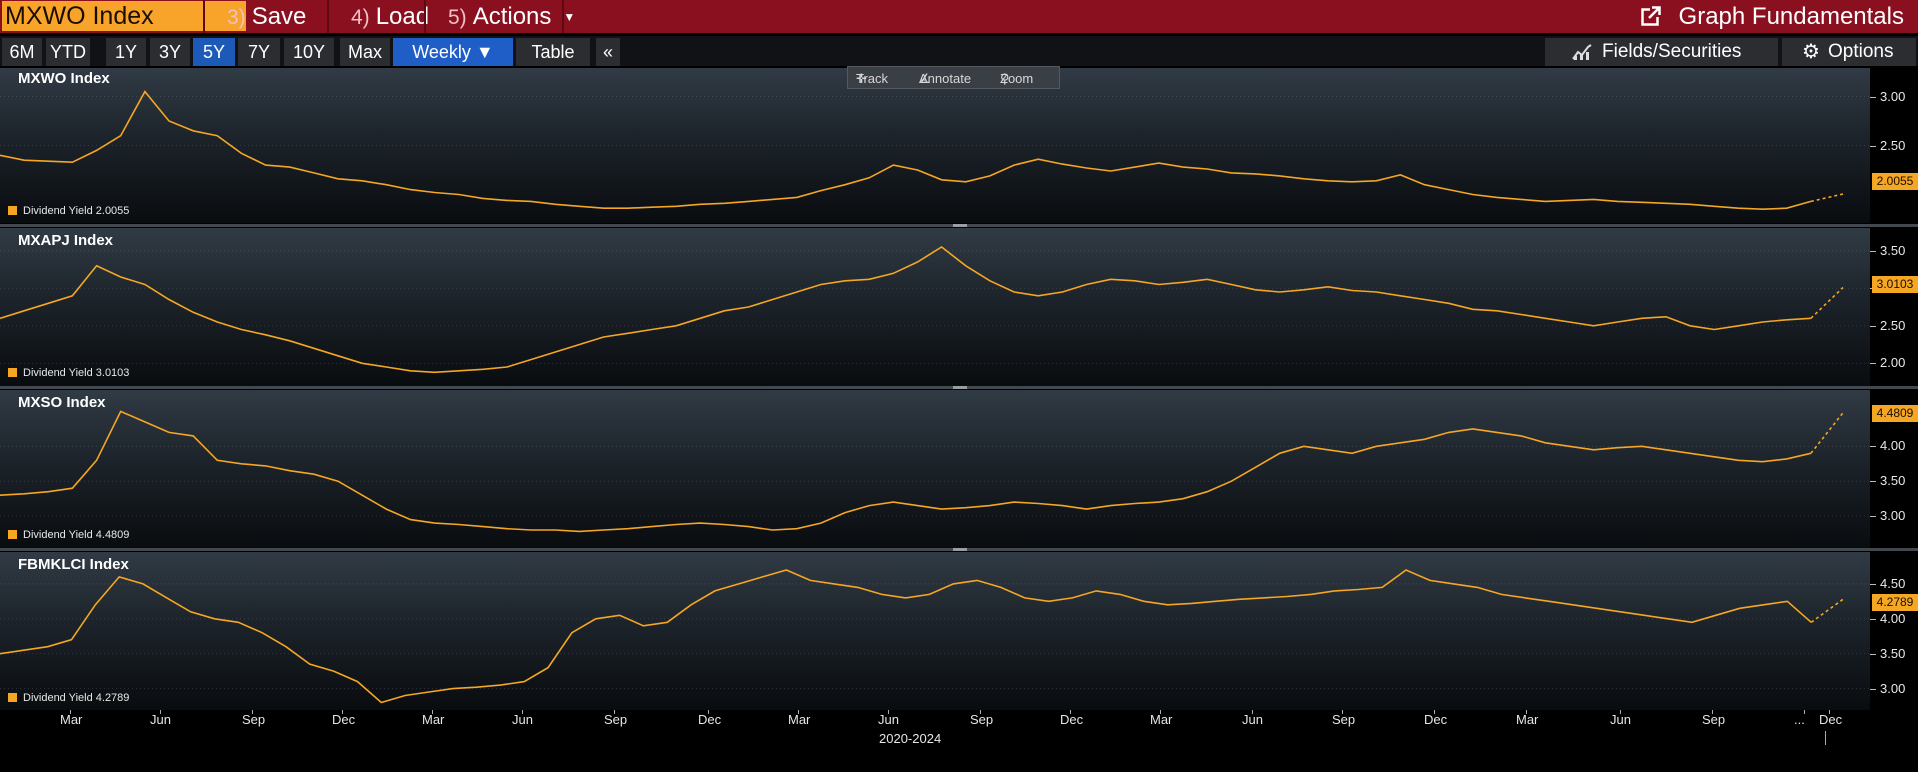 Image resolution: width=1918 pixels, height=772 pixels. I want to click on magnifier-icon: ⚲, so click(1005, 78).